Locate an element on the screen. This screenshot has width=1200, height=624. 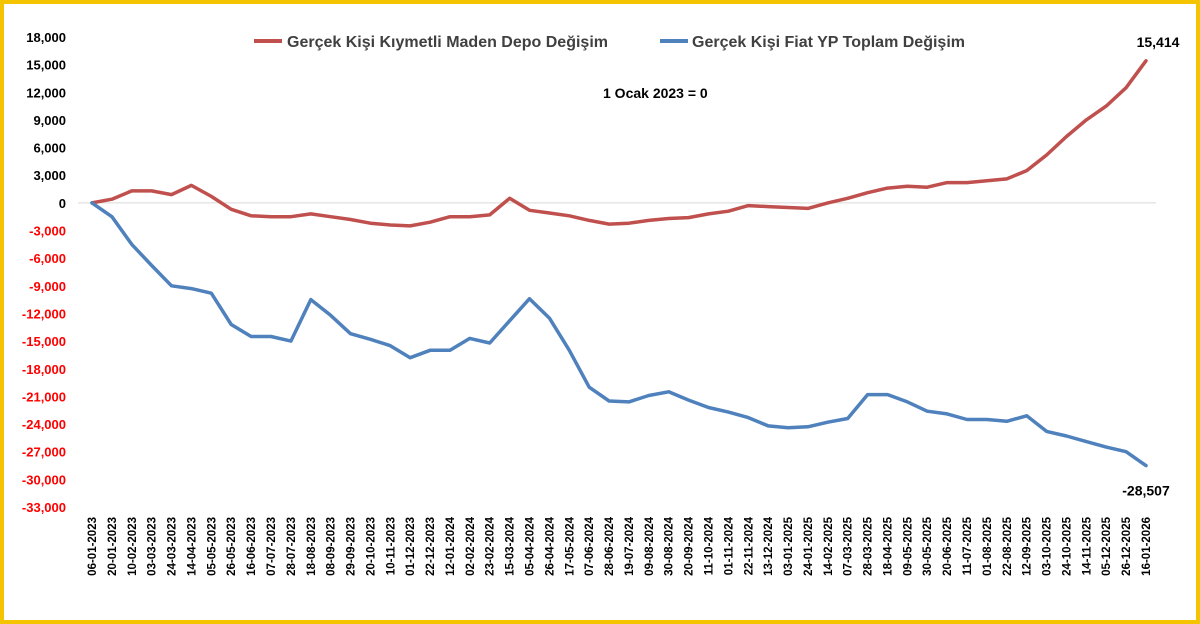
y-tick-label: -30,000 is located at coordinates (44, 479).